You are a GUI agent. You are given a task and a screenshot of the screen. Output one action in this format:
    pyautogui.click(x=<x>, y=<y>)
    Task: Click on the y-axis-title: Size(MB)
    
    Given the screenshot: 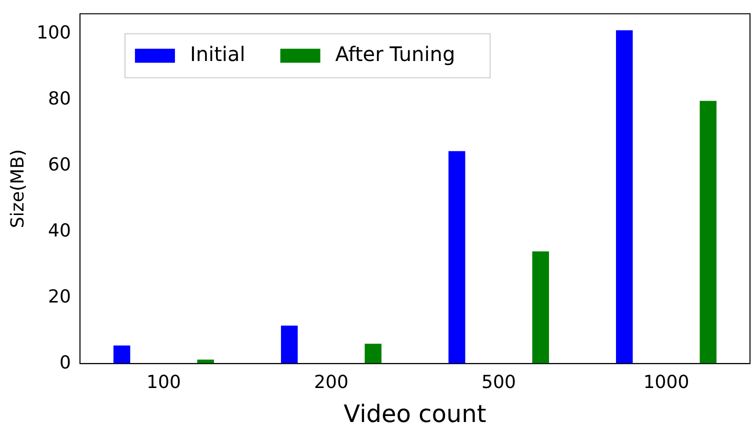 What is the action you would take?
    pyautogui.click(x=17, y=188)
    